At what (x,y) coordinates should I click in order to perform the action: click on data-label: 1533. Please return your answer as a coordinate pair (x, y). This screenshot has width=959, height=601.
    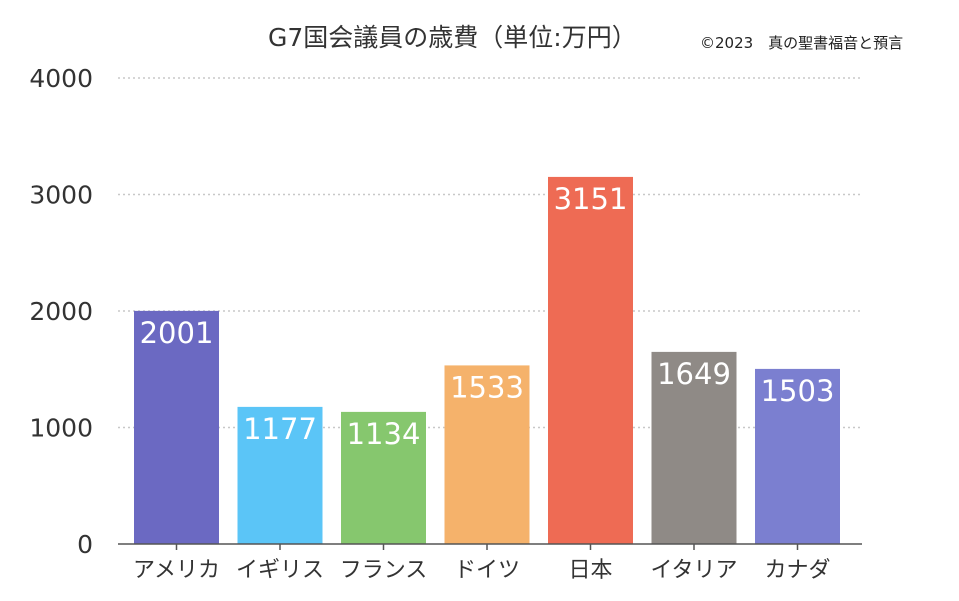
    Looking at the image, I should click on (487, 387).